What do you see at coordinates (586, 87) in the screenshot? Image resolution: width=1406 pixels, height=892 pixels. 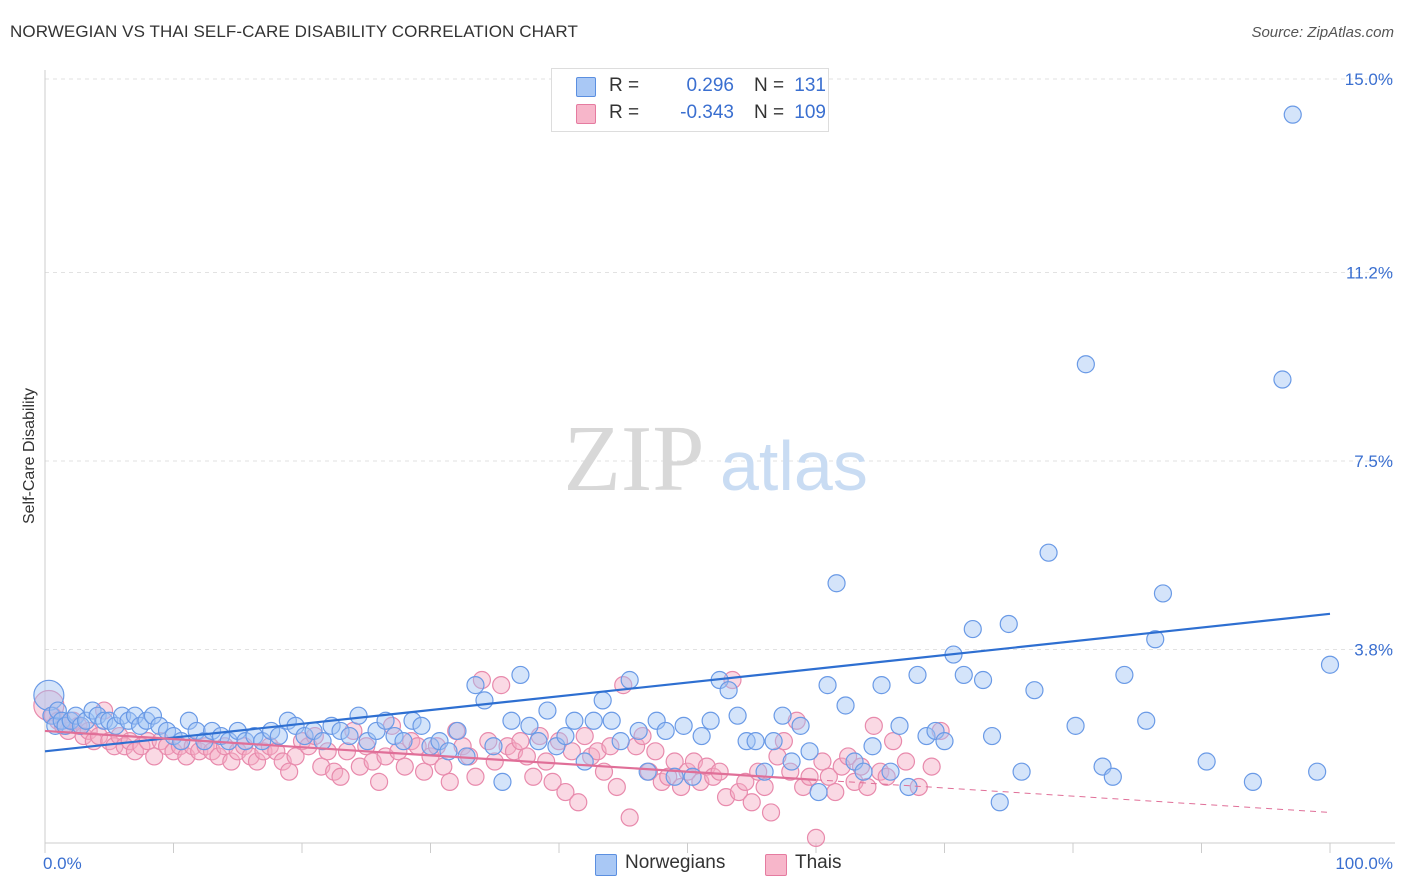 I see `legend-swatch-norwegians` at bounding box center [586, 87].